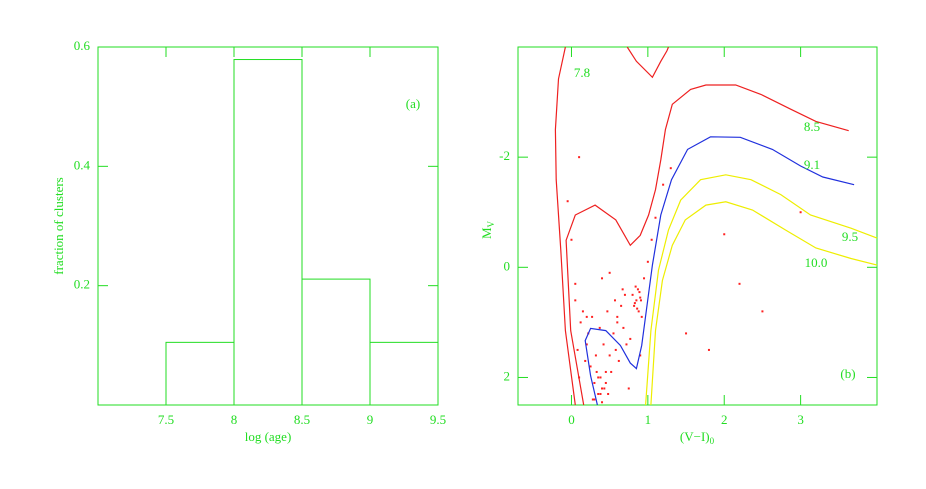  Describe the element at coordinates (847, 373) in the screenshot. I see `panel-label: (b)` at that location.